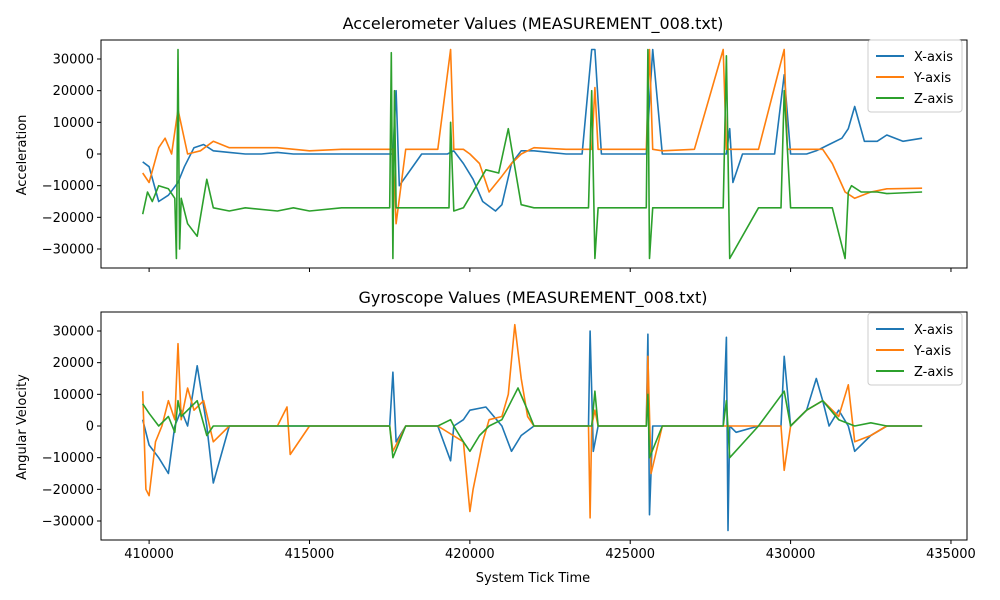 The image size is (1000, 600). What do you see at coordinates (73, 91) in the screenshot?
I see `accelerometer-y-tick-label: 20000` at bounding box center [73, 91].